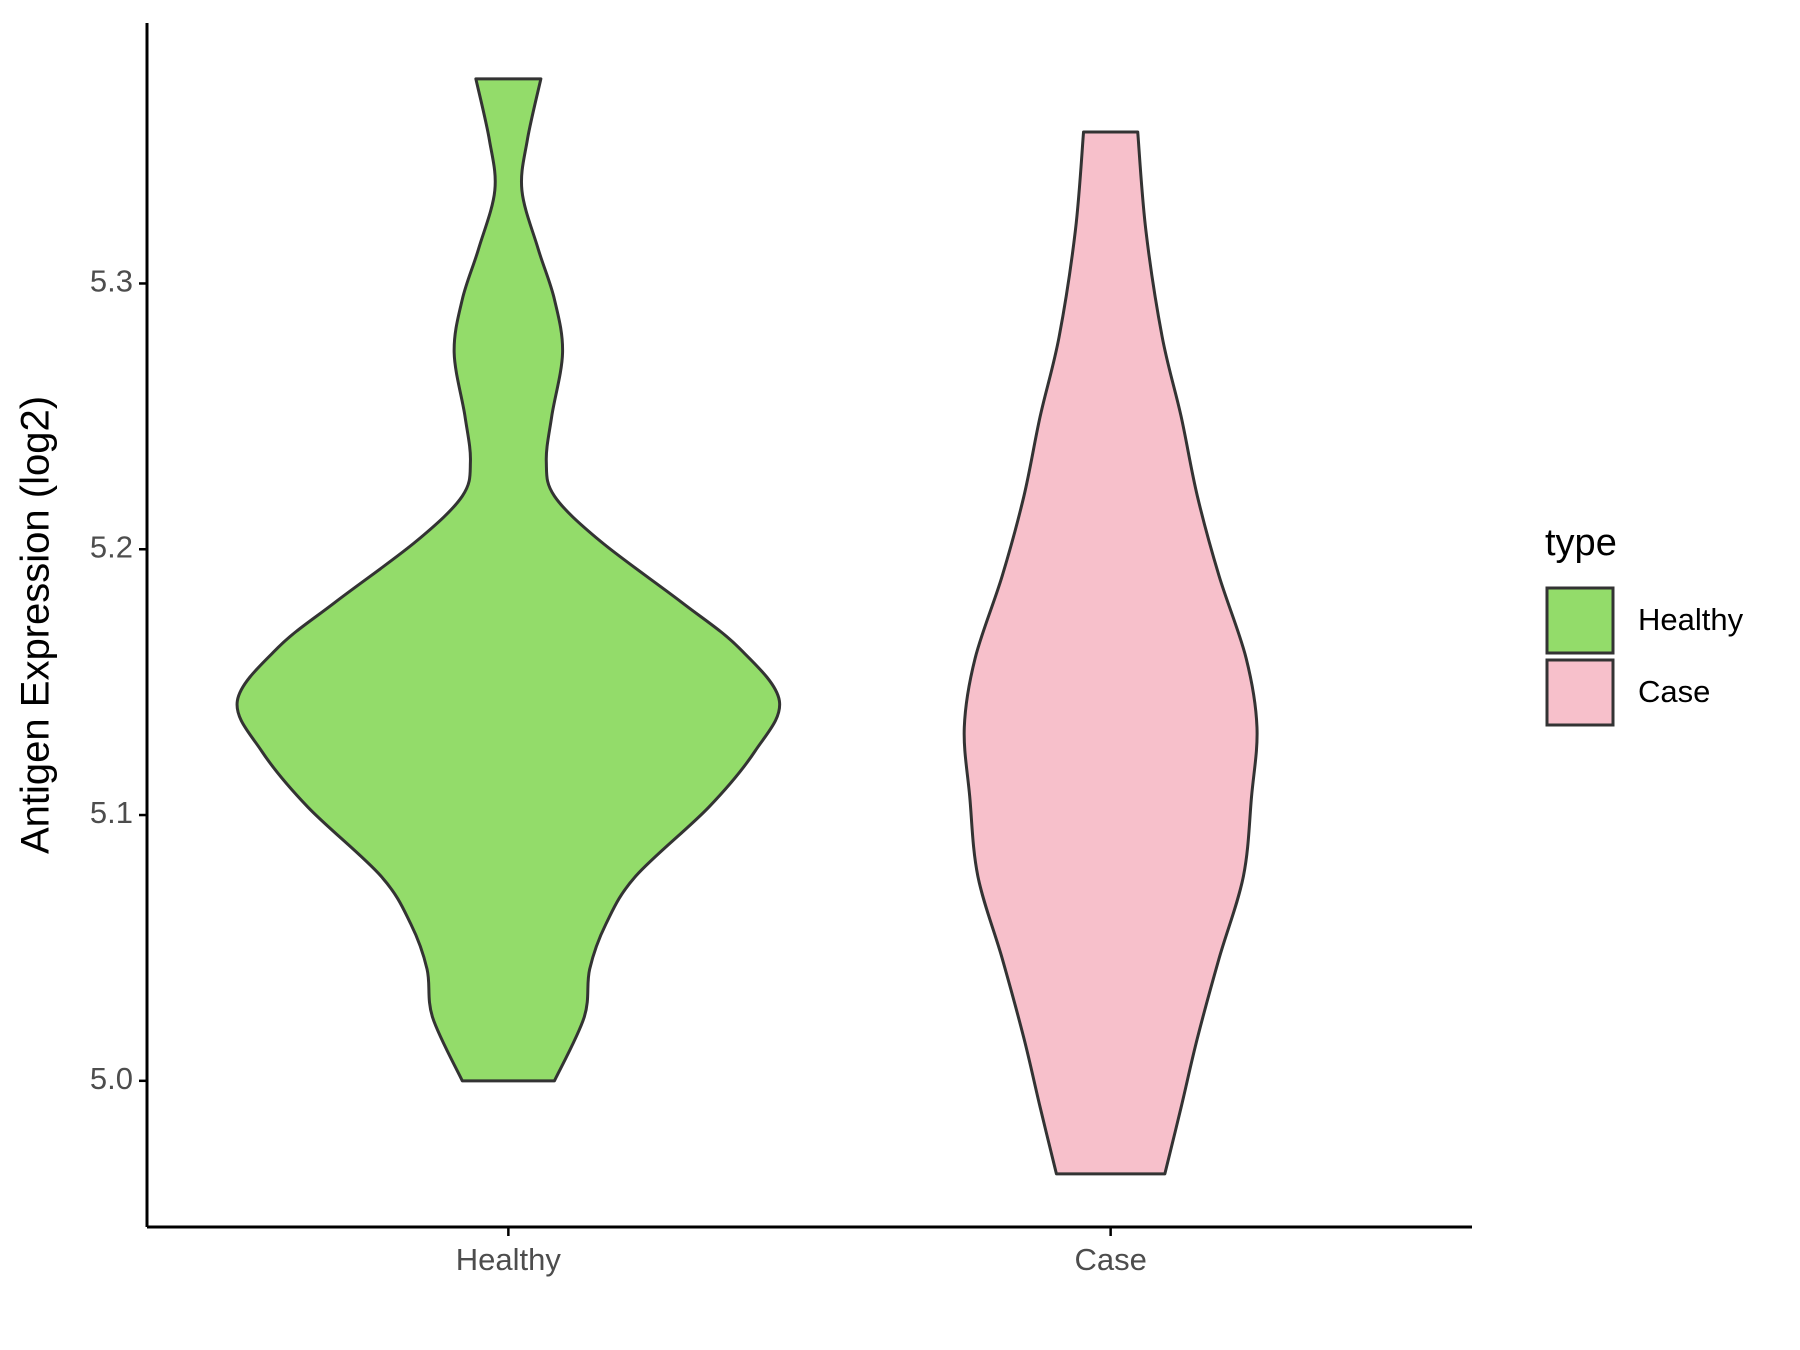 Image resolution: width=1800 pixels, height=1350 pixels. What do you see at coordinates (1581, 543) in the screenshot?
I see `legend-title: type` at bounding box center [1581, 543].